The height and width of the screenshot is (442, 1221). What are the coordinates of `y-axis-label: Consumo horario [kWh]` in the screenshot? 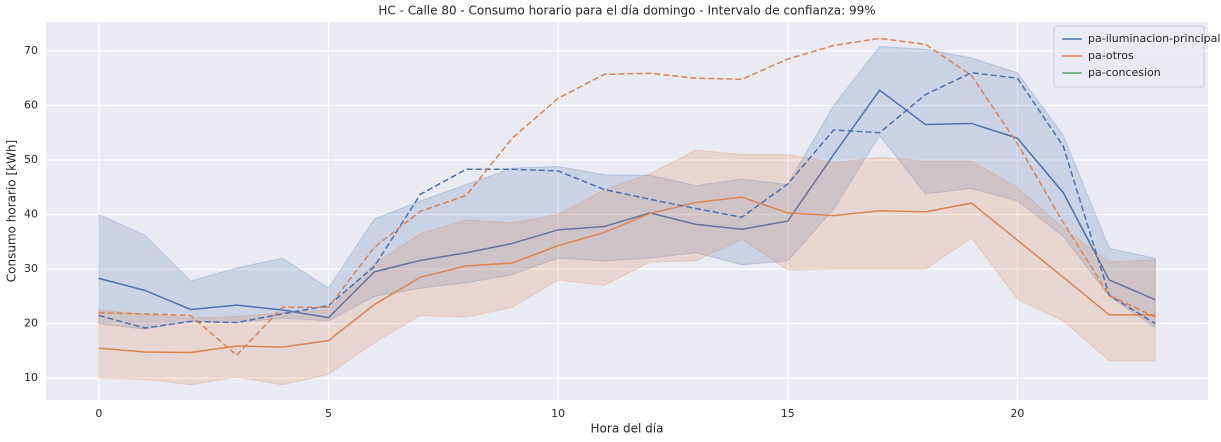 It's located at (12, 211).